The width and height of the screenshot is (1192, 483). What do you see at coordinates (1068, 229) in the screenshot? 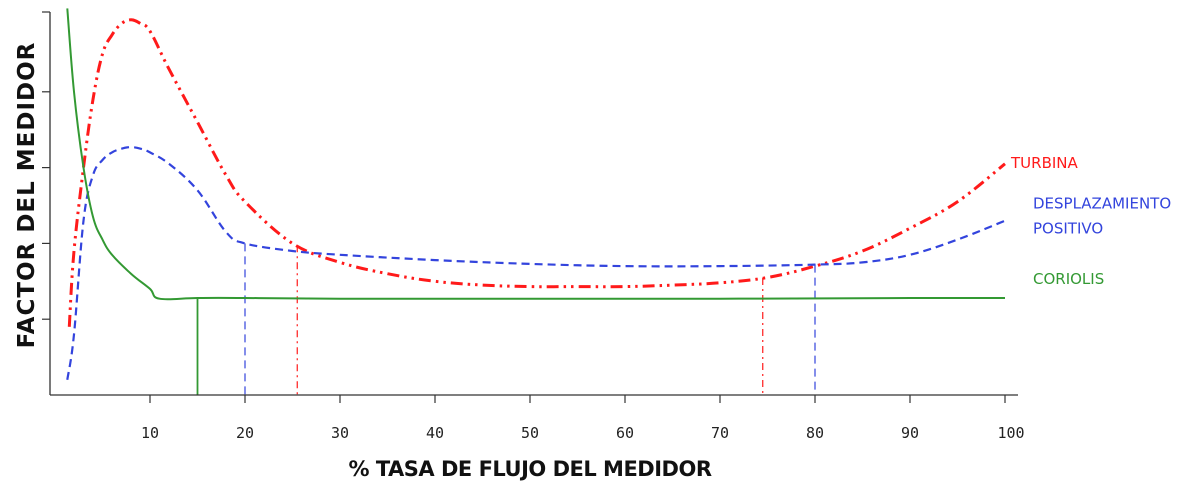
I see `series-label-desplazamiento-positivo-line-2: POSITIVO` at bounding box center [1068, 229].